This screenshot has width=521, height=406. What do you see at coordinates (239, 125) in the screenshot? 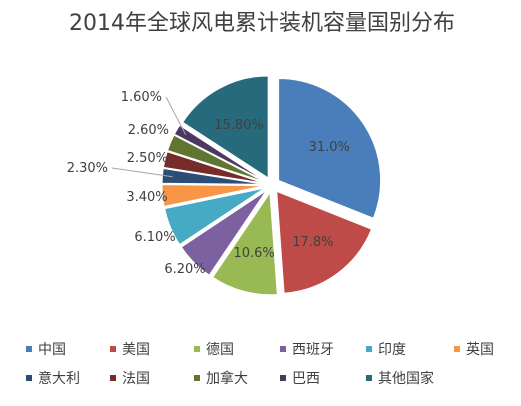
I see `data-label-11: 15.80%` at bounding box center [239, 125].